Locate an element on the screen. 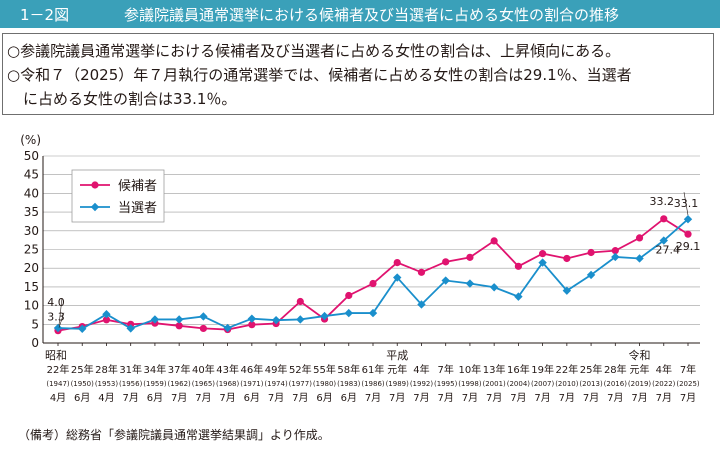  x-era-label: 令和 is located at coordinates (640, 355).